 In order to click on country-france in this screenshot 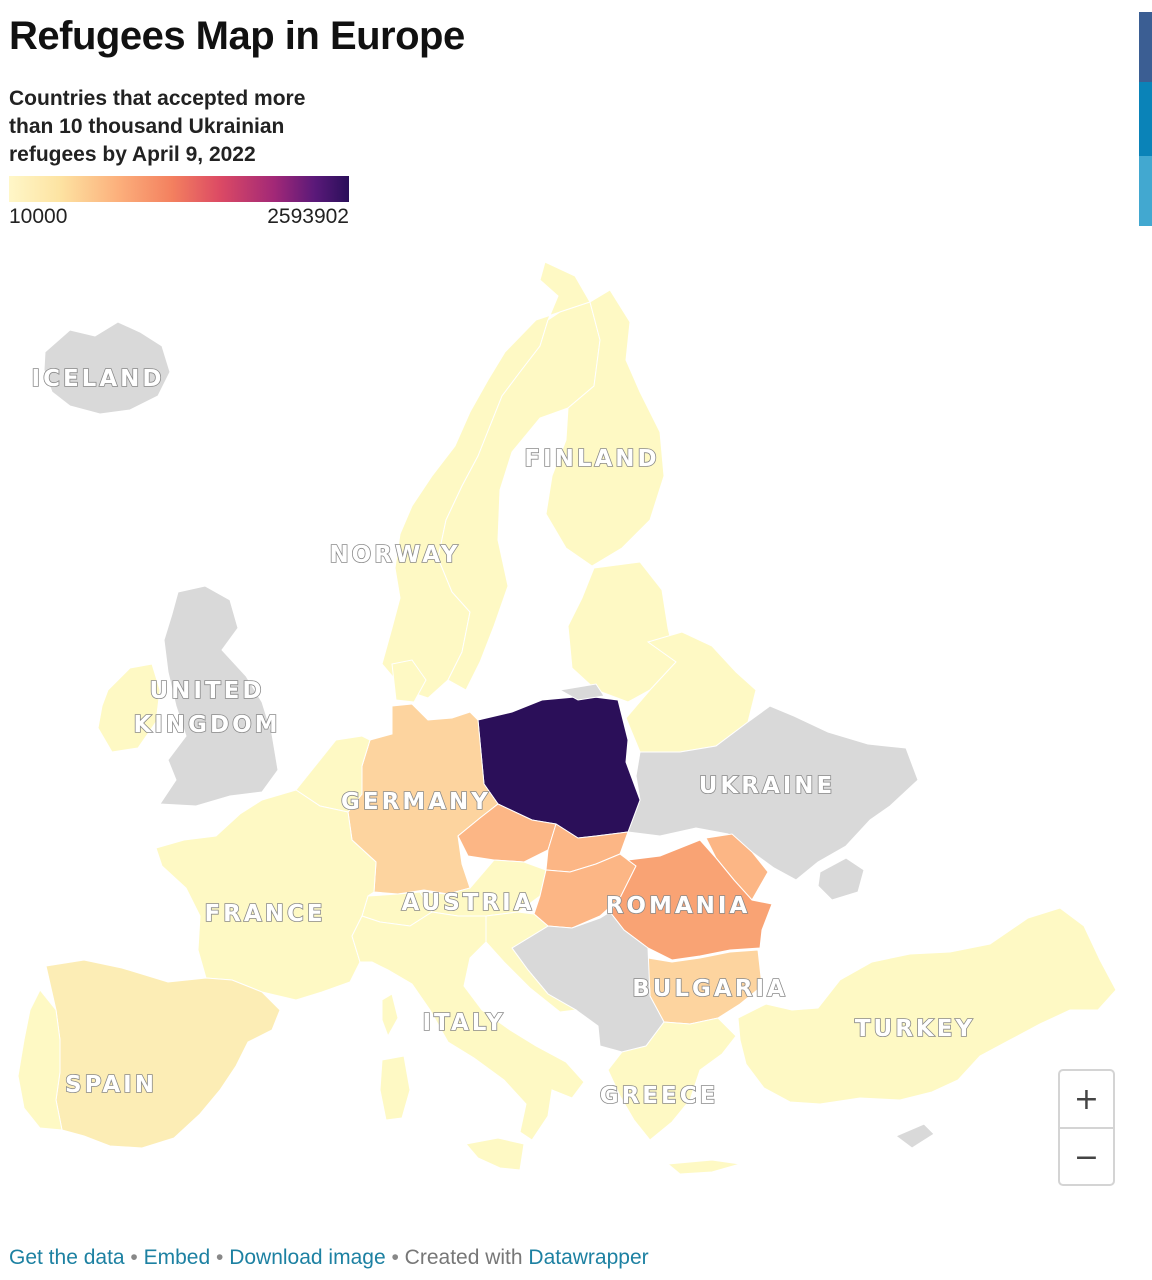, I will do `click(266, 895)`.